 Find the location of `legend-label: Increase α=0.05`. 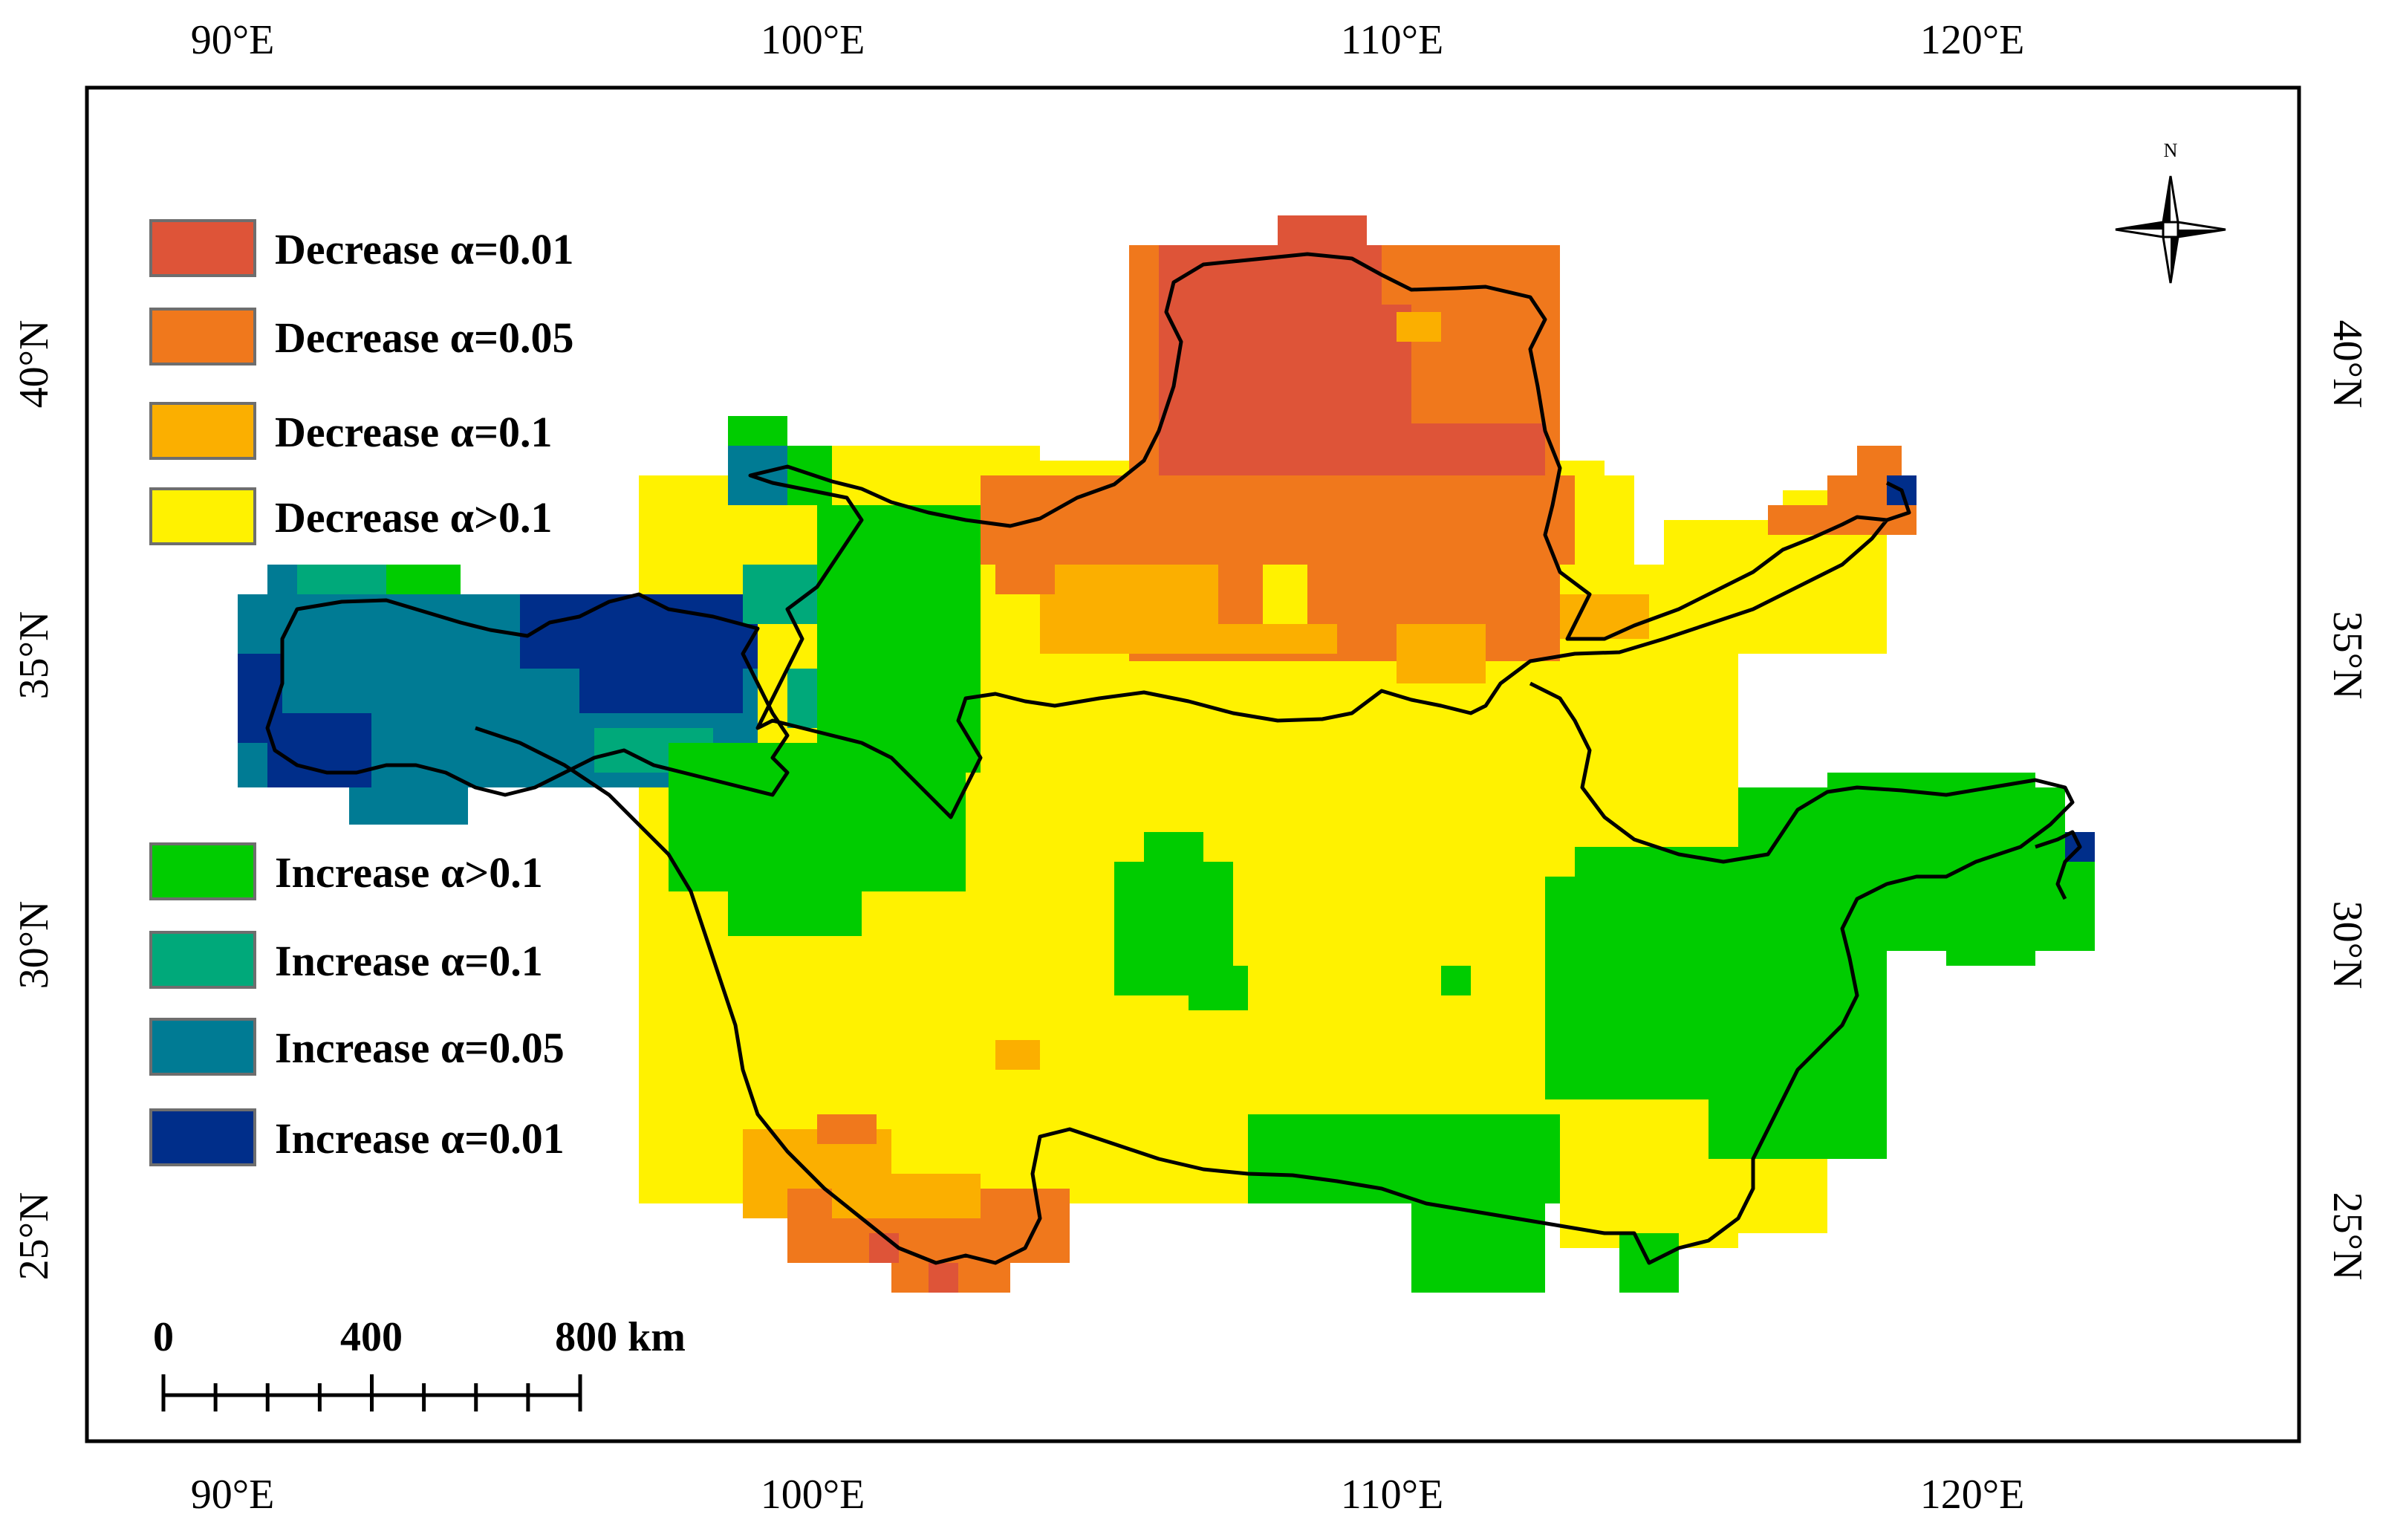

legend-label: Increase α=0.05 is located at coordinates (420, 1048).